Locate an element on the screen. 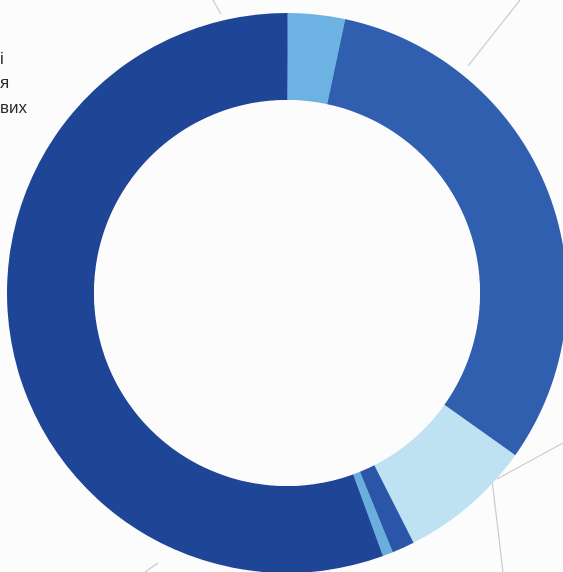 This screenshot has width=563, height=572. annotation-fragment-3: вих is located at coordinates (14, 107).